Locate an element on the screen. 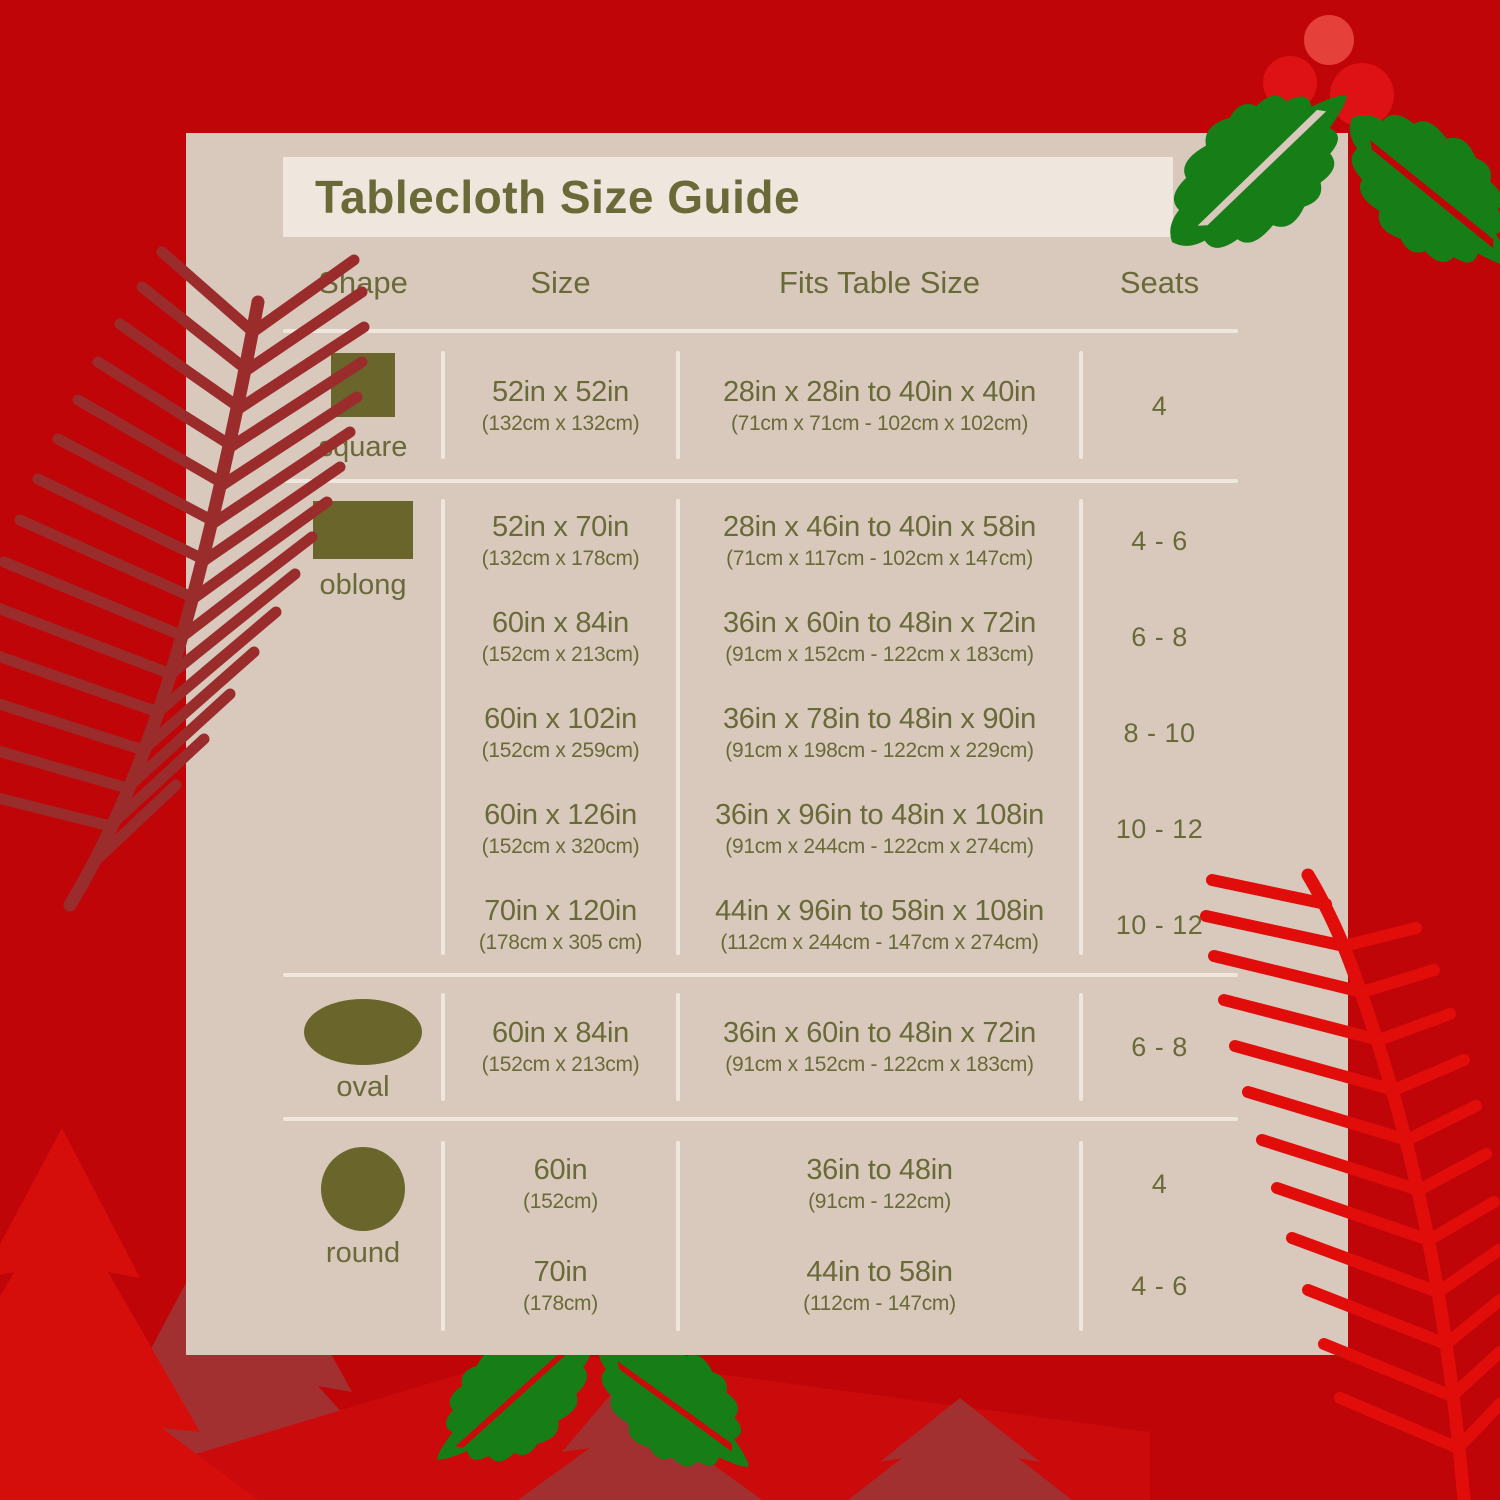 Image resolution: width=1500 pixels, height=1500 pixels. fits-metric: (91cm x 244cm - 122cm x 274cm) is located at coordinates (879, 846).